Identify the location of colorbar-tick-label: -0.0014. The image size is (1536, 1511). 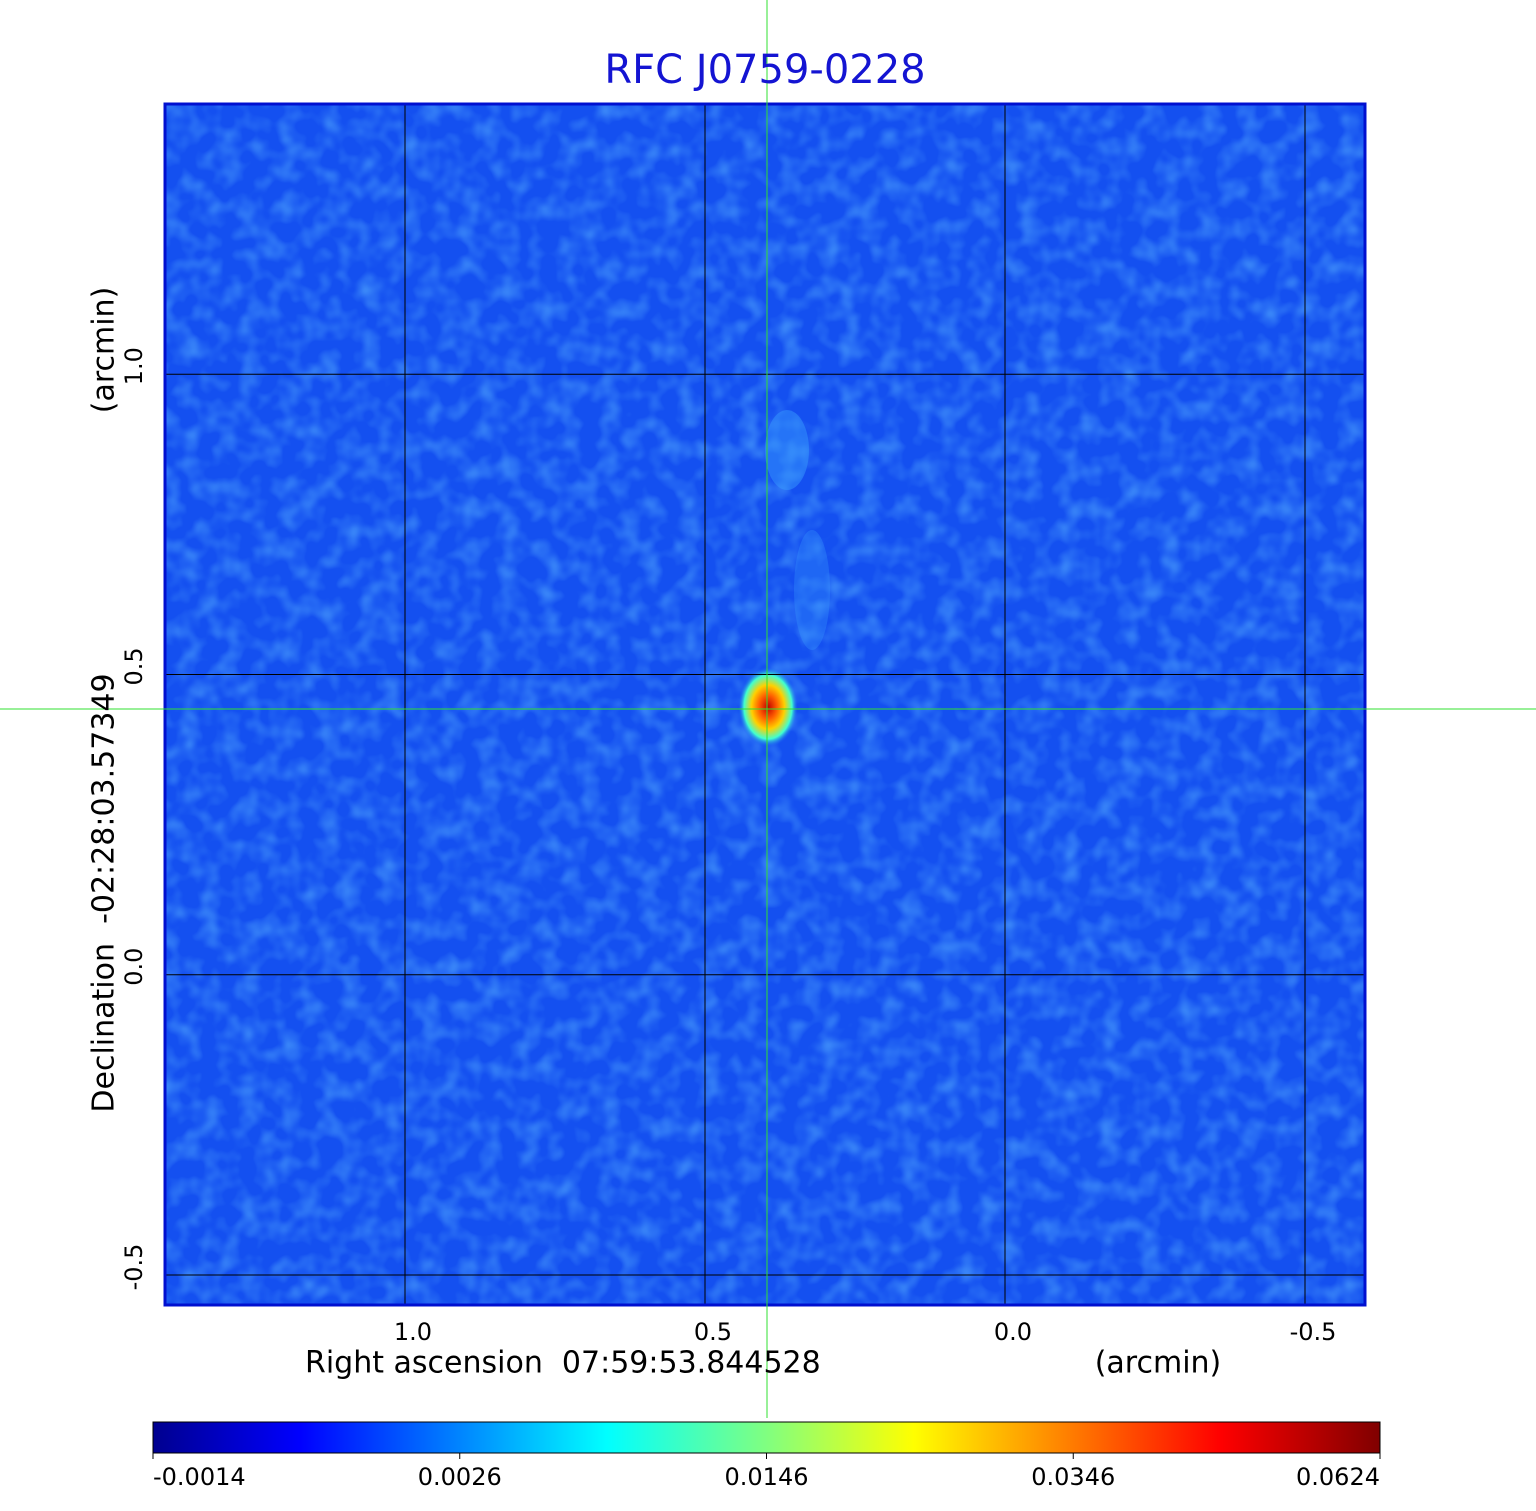
(199, 1477).